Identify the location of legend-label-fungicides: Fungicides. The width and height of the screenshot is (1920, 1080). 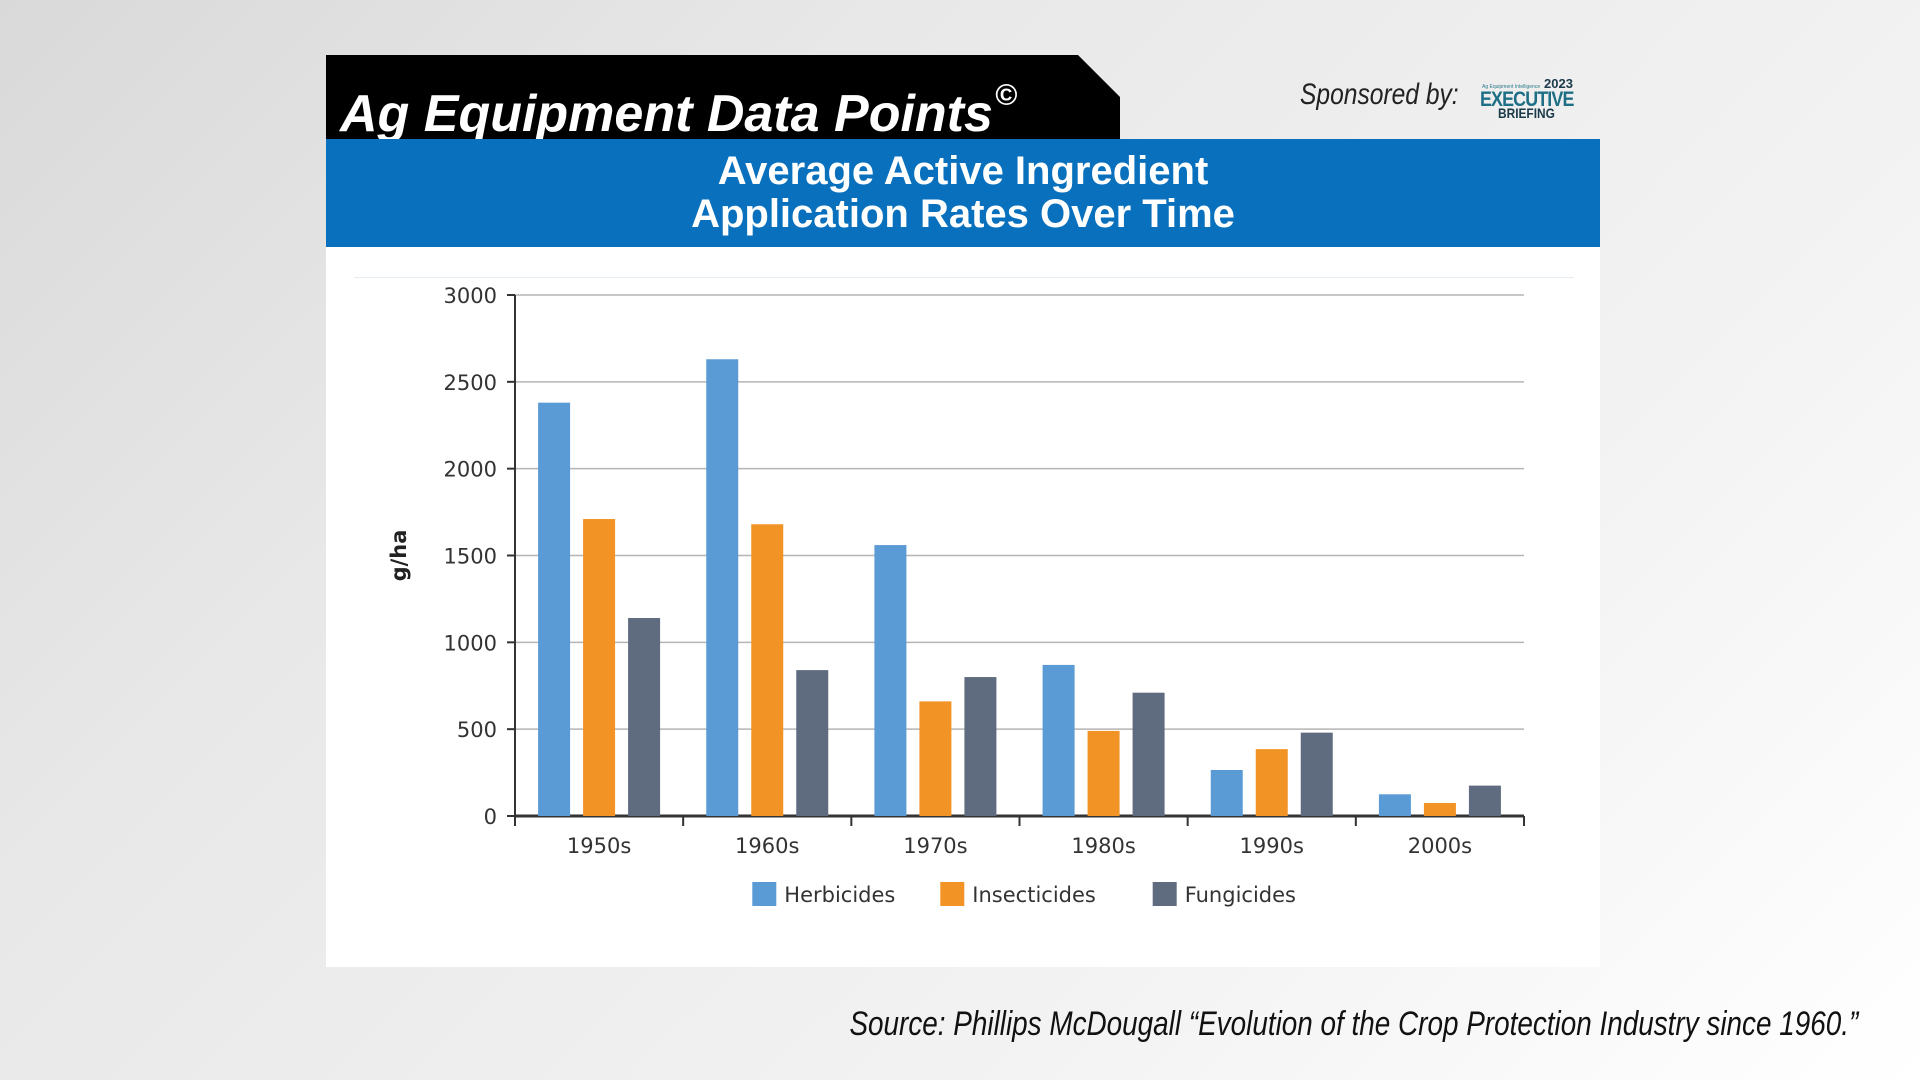
(1240, 895).